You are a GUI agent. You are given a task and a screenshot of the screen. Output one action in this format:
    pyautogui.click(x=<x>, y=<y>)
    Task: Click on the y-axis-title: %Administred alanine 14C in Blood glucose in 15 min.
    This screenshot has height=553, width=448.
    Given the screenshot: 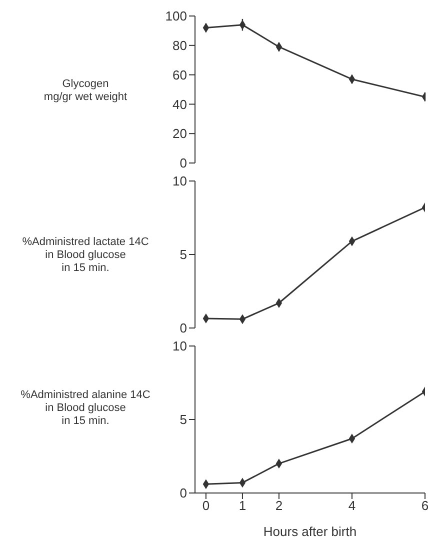 What is the action you would take?
    pyautogui.click(x=85, y=408)
    